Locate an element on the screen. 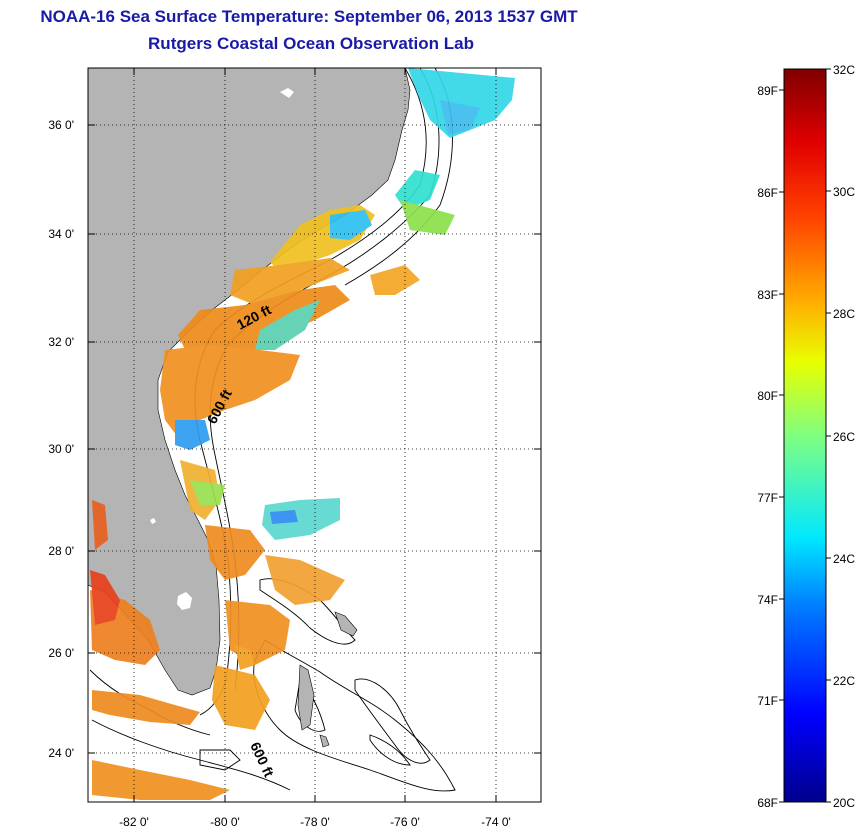 Image resolution: width=865 pixels, height=832 pixels. lon-label-82: -82 0' is located at coordinates (134, 822).